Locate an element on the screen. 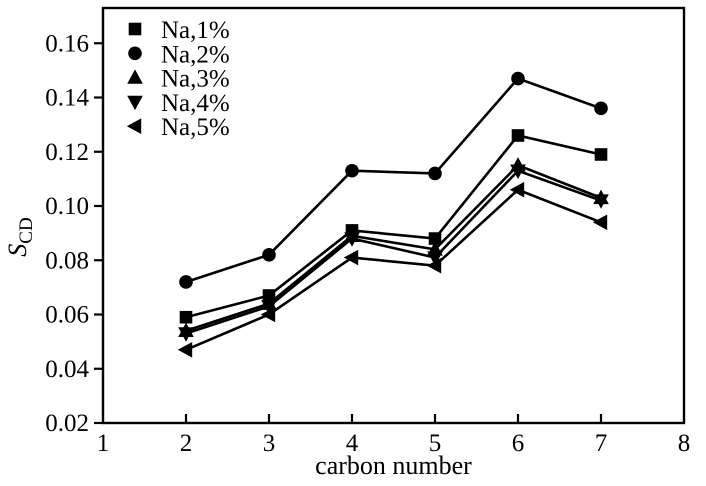  y-axis-label: SCD is located at coordinates (20, 236).